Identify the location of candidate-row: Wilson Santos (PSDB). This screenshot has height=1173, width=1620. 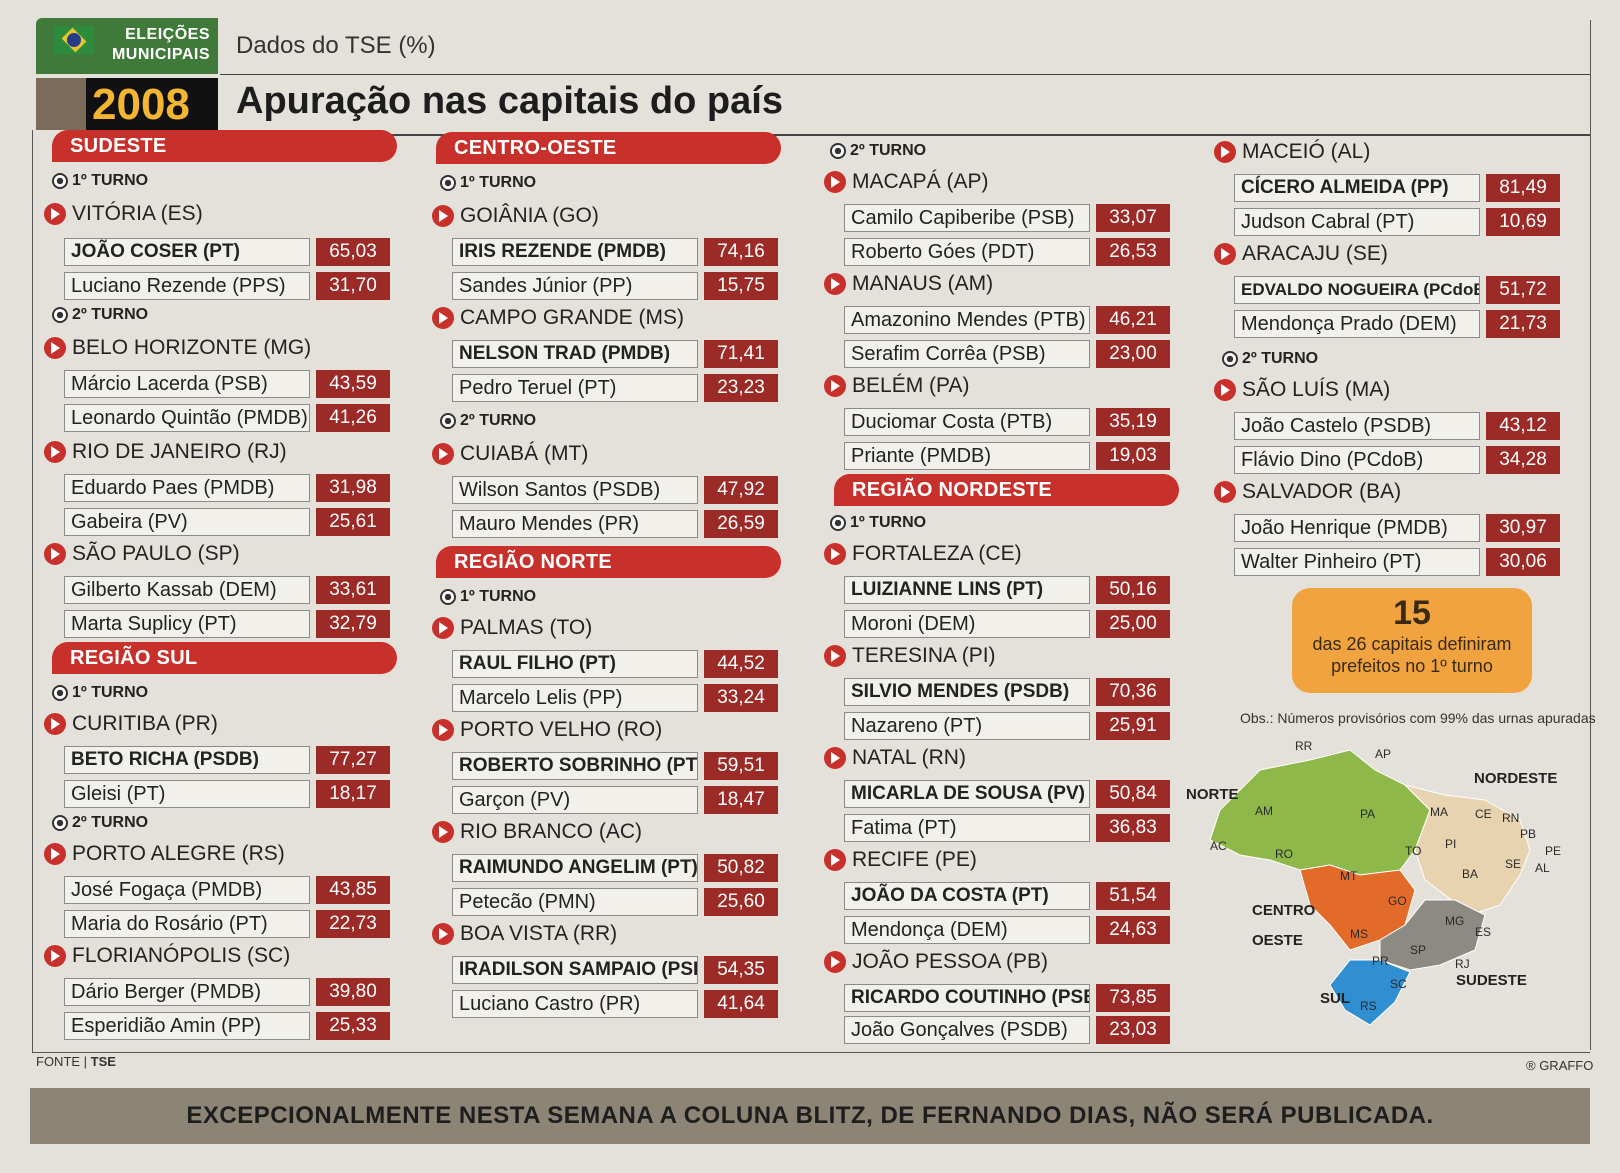
(575, 490).